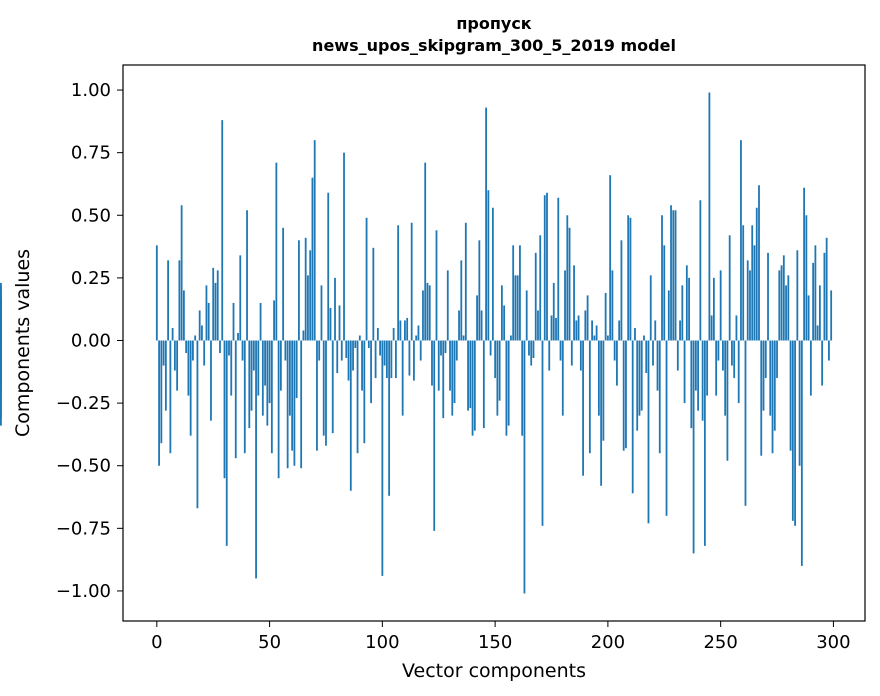 This screenshot has height=696, width=880. What do you see at coordinates (83, 466) in the screenshot?
I see `y-tick-label: −0.50` at bounding box center [83, 466].